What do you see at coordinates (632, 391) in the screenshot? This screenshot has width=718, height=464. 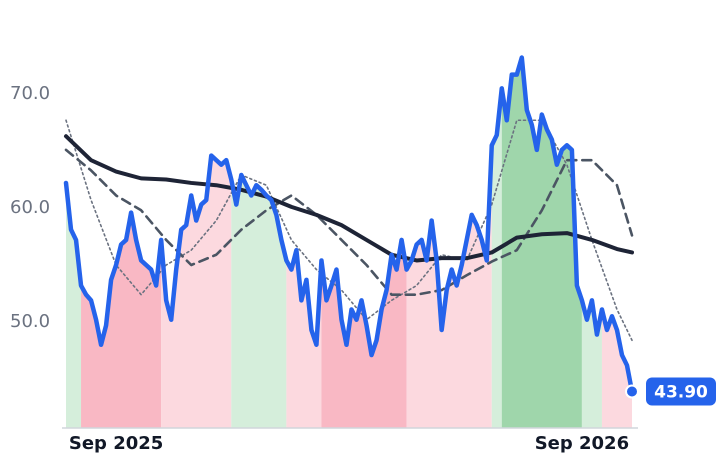 I see `last-point` at bounding box center [632, 391].